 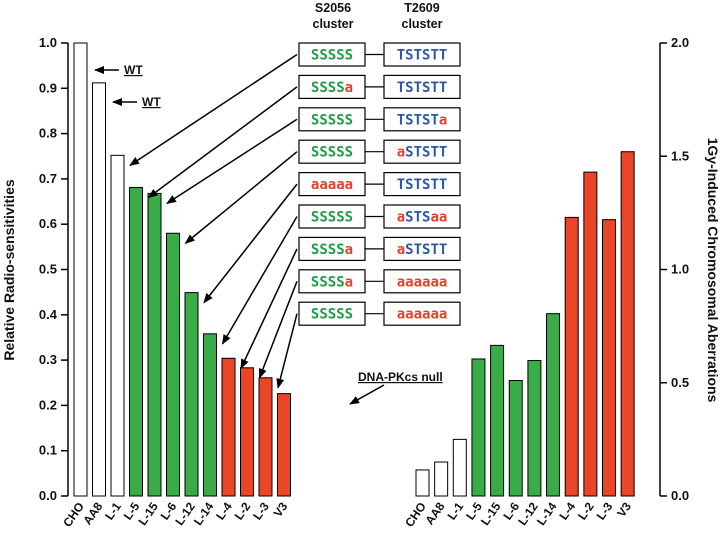 I want to click on left-category-label: L-4, so click(x=224, y=510).